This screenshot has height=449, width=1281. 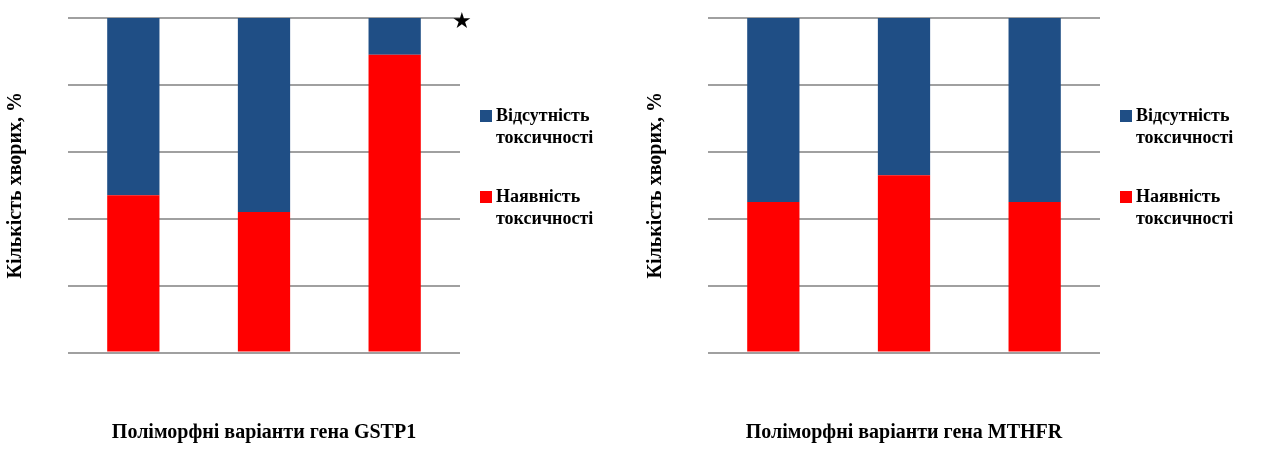 What do you see at coordinates (904, 432) in the screenshot?
I see `x-axis-title: Поліморфні варіанти гена MTHFR` at bounding box center [904, 432].